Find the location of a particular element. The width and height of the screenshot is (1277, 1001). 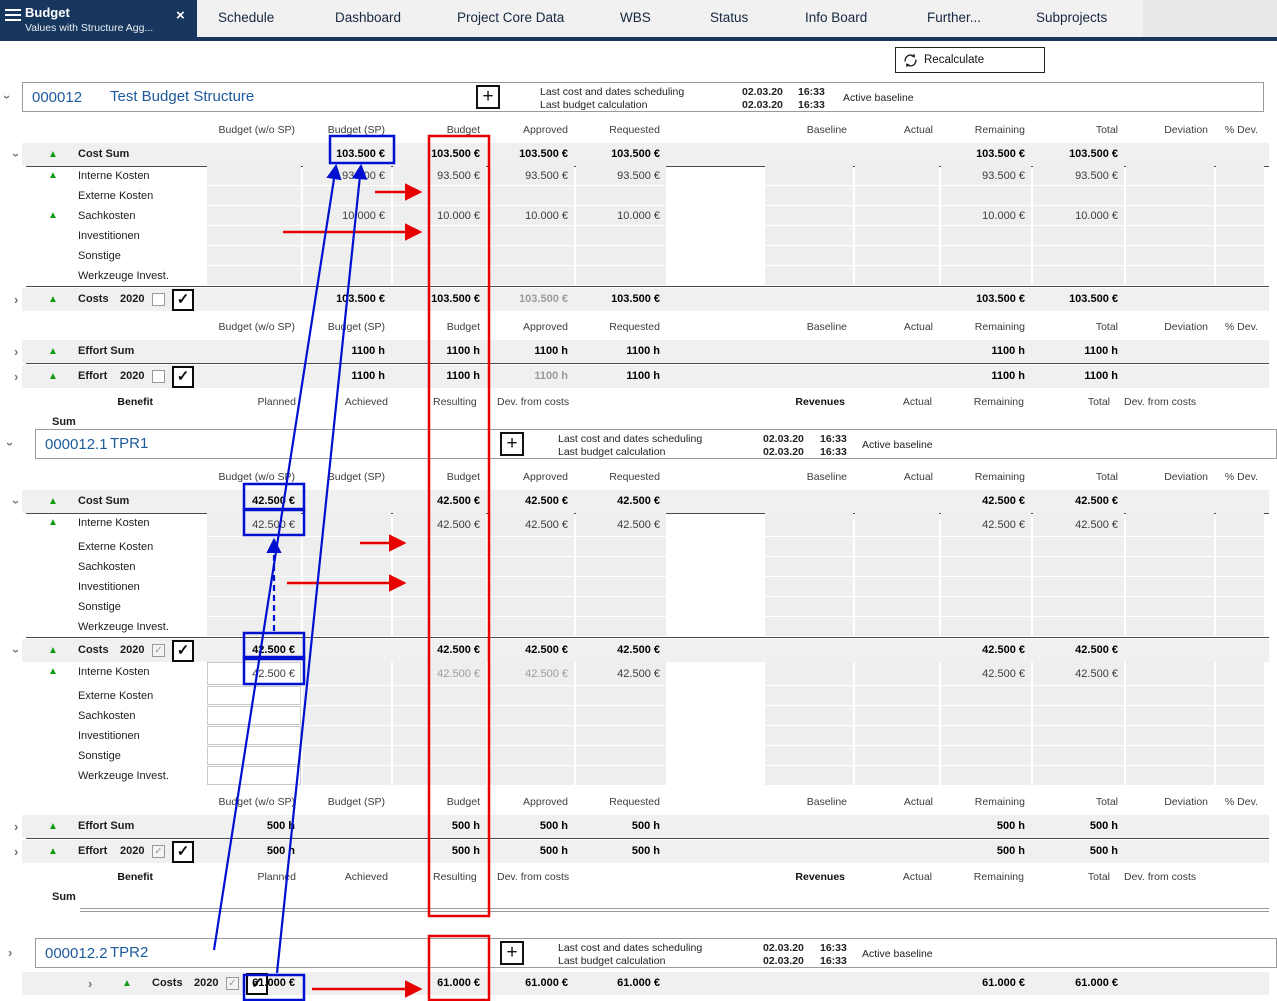

recalculate-button: Recalculate is located at coordinates (970, 60).